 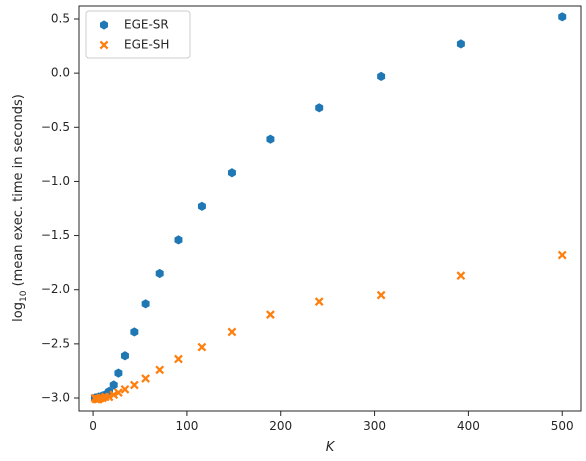 What do you see at coordinates (93, 426) in the screenshot?
I see `x-tick-label: 0` at bounding box center [93, 426].